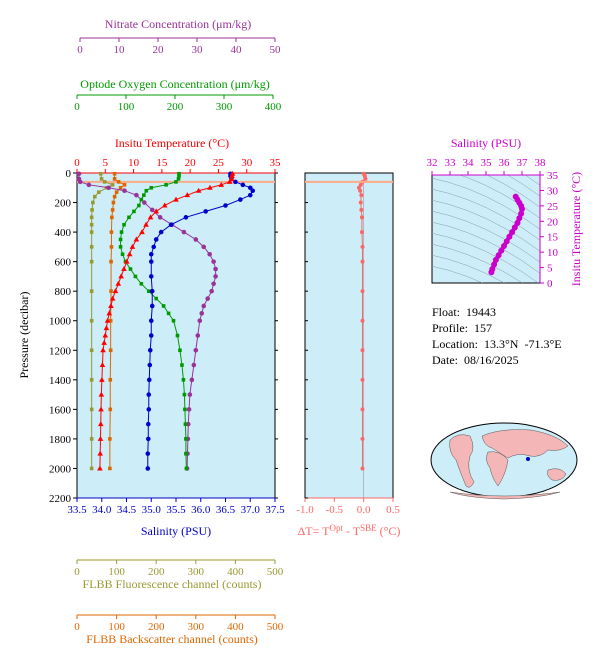 The image size is (609, 663). I want to click on nitrate-tick-label: 20, so click(159, 50).